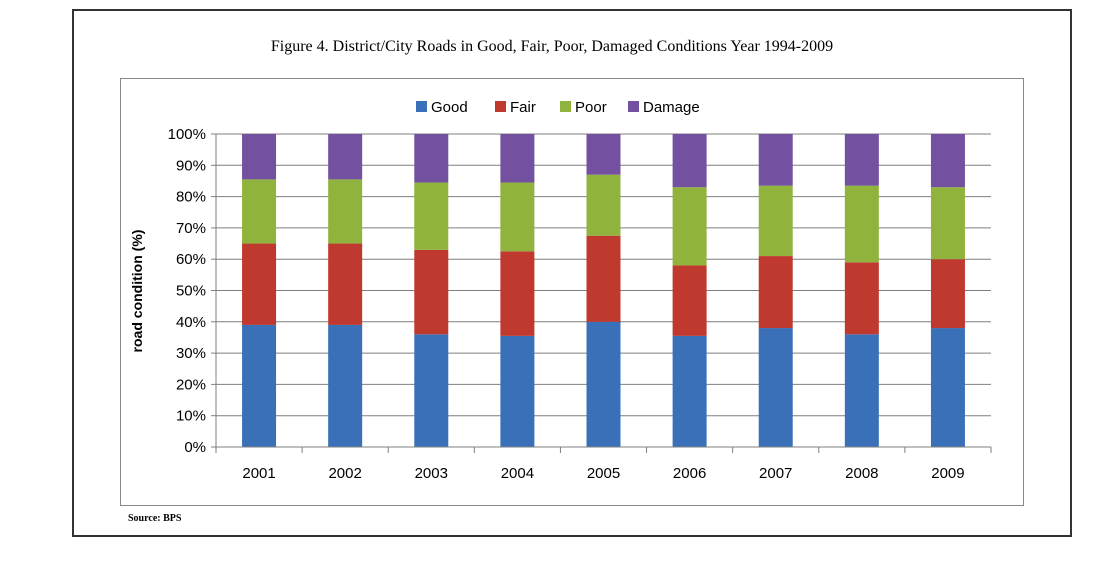 This screenshot has height=564, width=1104. What do you see at coordinates (431, 158) in the screenshot?
I see `bar-segment-damage-2003` at bounding box center [431, 158].